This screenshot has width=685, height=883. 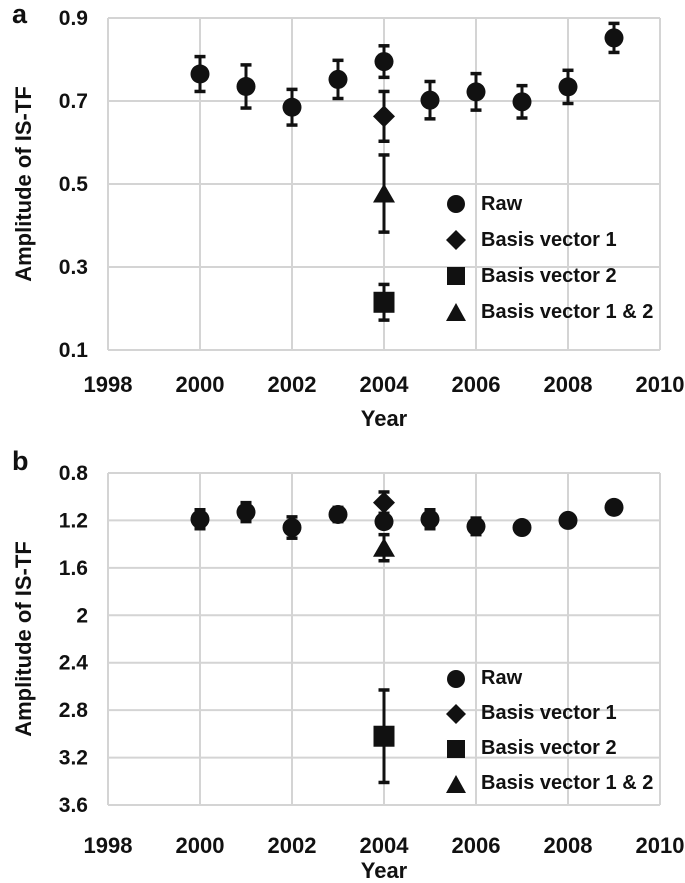 I want to click on y-tick-label: 0.5, so click(x=74, y=184).